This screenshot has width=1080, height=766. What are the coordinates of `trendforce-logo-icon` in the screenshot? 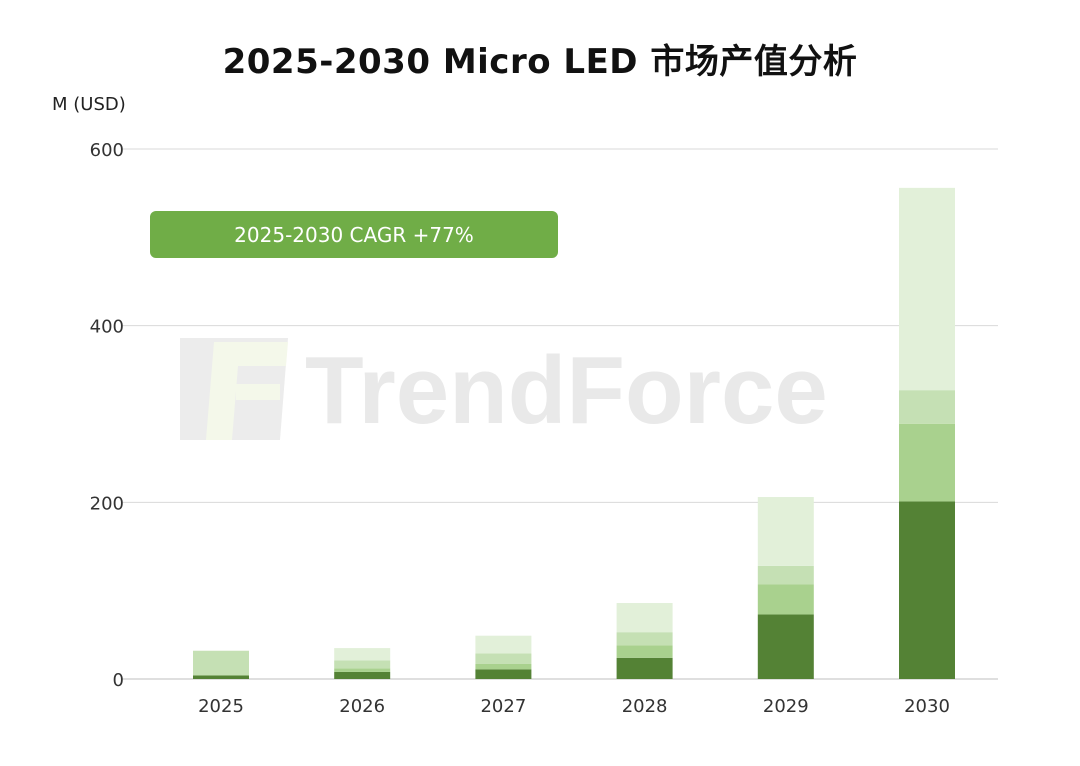 It's located at (234, 389).